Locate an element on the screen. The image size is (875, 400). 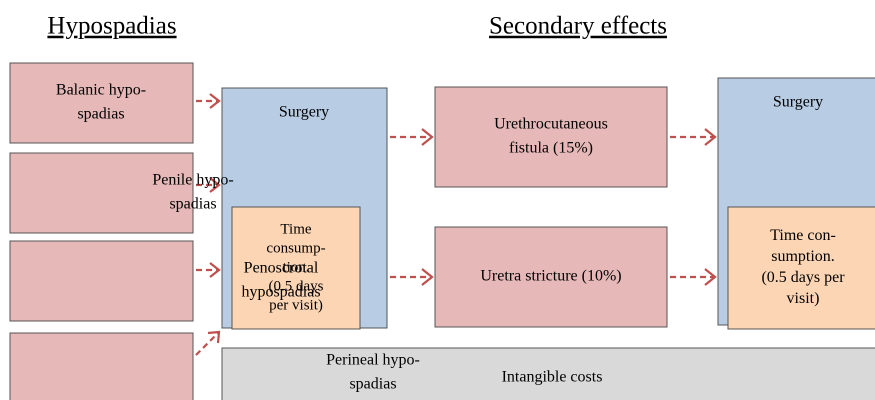
node-label: per visit) is located at coordinates (296, 305).